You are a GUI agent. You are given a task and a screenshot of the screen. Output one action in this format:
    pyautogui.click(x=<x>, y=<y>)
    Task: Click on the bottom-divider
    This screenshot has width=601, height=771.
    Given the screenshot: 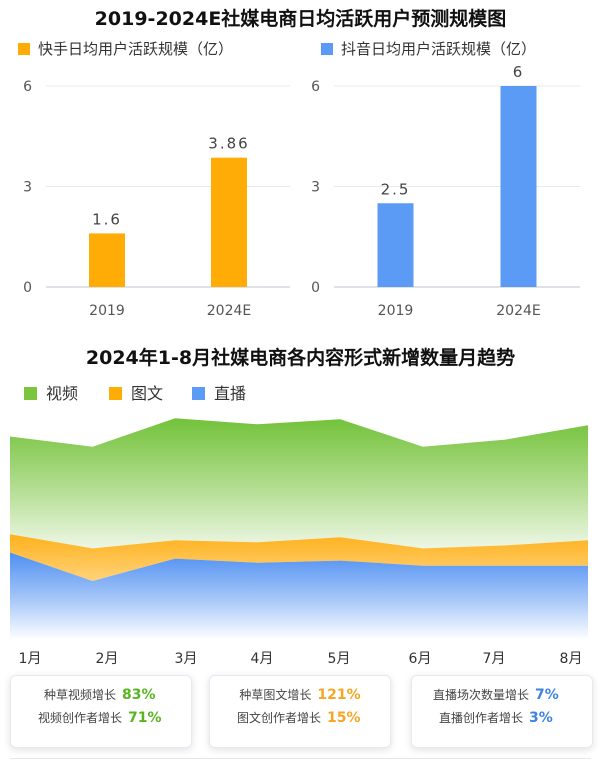 What is the action you would take?
    pyautogui.click(x=300, y=758)
    